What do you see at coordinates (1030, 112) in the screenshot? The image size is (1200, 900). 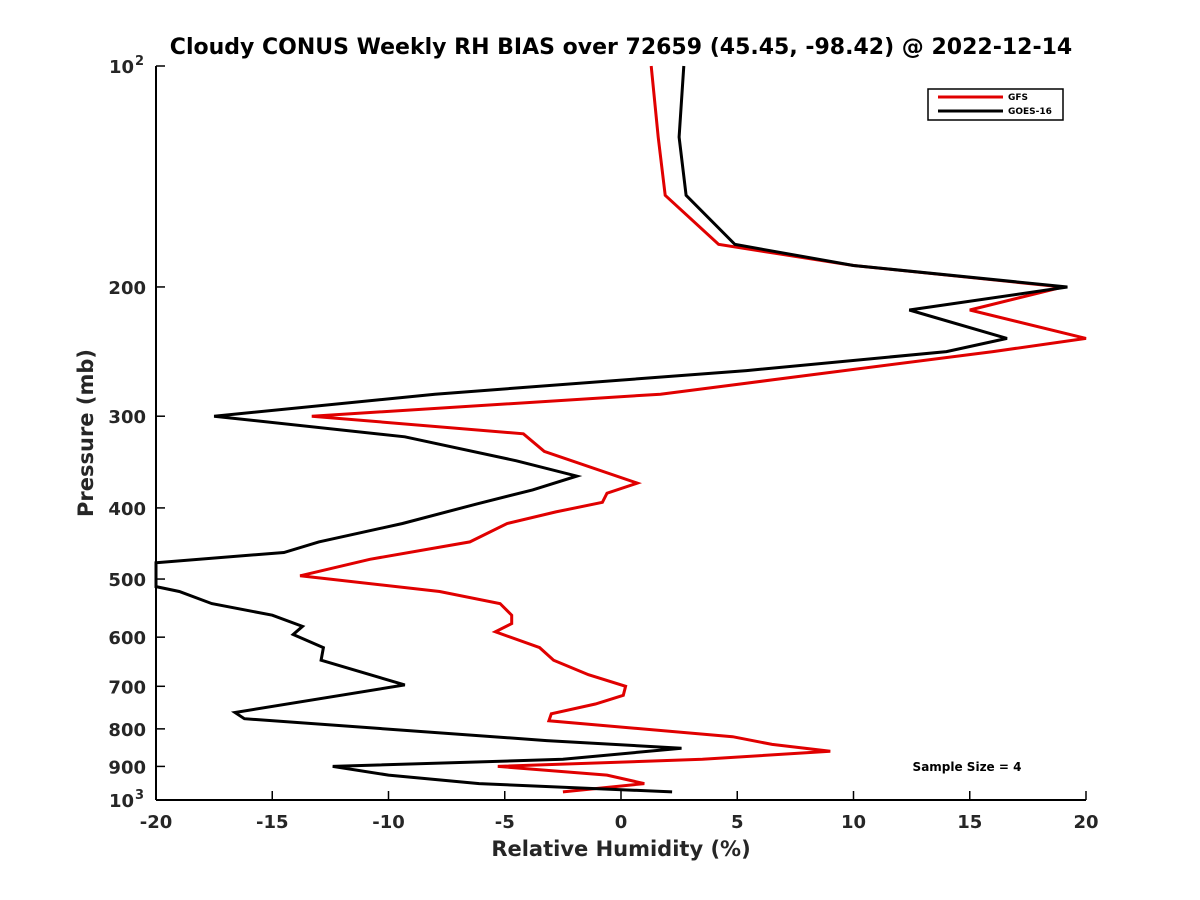 I see `legend-label-goes16: GOES-16` at bounding box center [1030, 112].